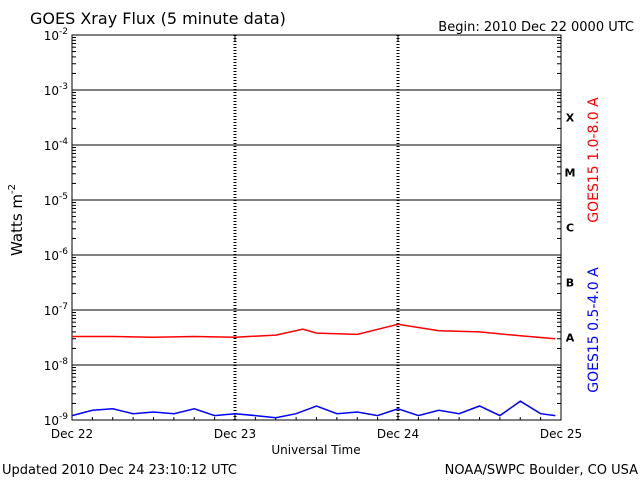 The width and height of the screenshot is (640, 480). Describe the element at coordinates (398, 434) in the screenshot. I see `x-tick-label: Dec 24` at that location.